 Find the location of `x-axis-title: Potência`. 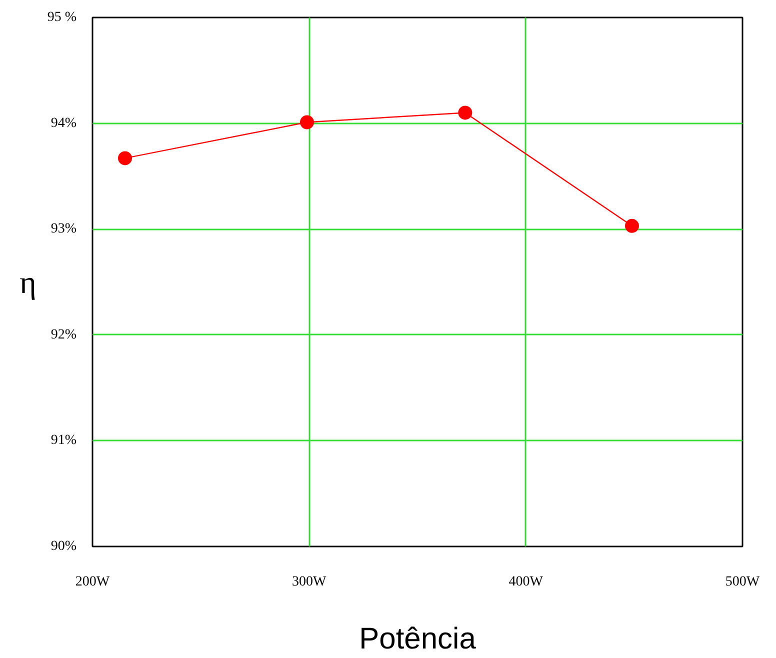

x-axis-title: Potência is located at coordinates (417, 639).